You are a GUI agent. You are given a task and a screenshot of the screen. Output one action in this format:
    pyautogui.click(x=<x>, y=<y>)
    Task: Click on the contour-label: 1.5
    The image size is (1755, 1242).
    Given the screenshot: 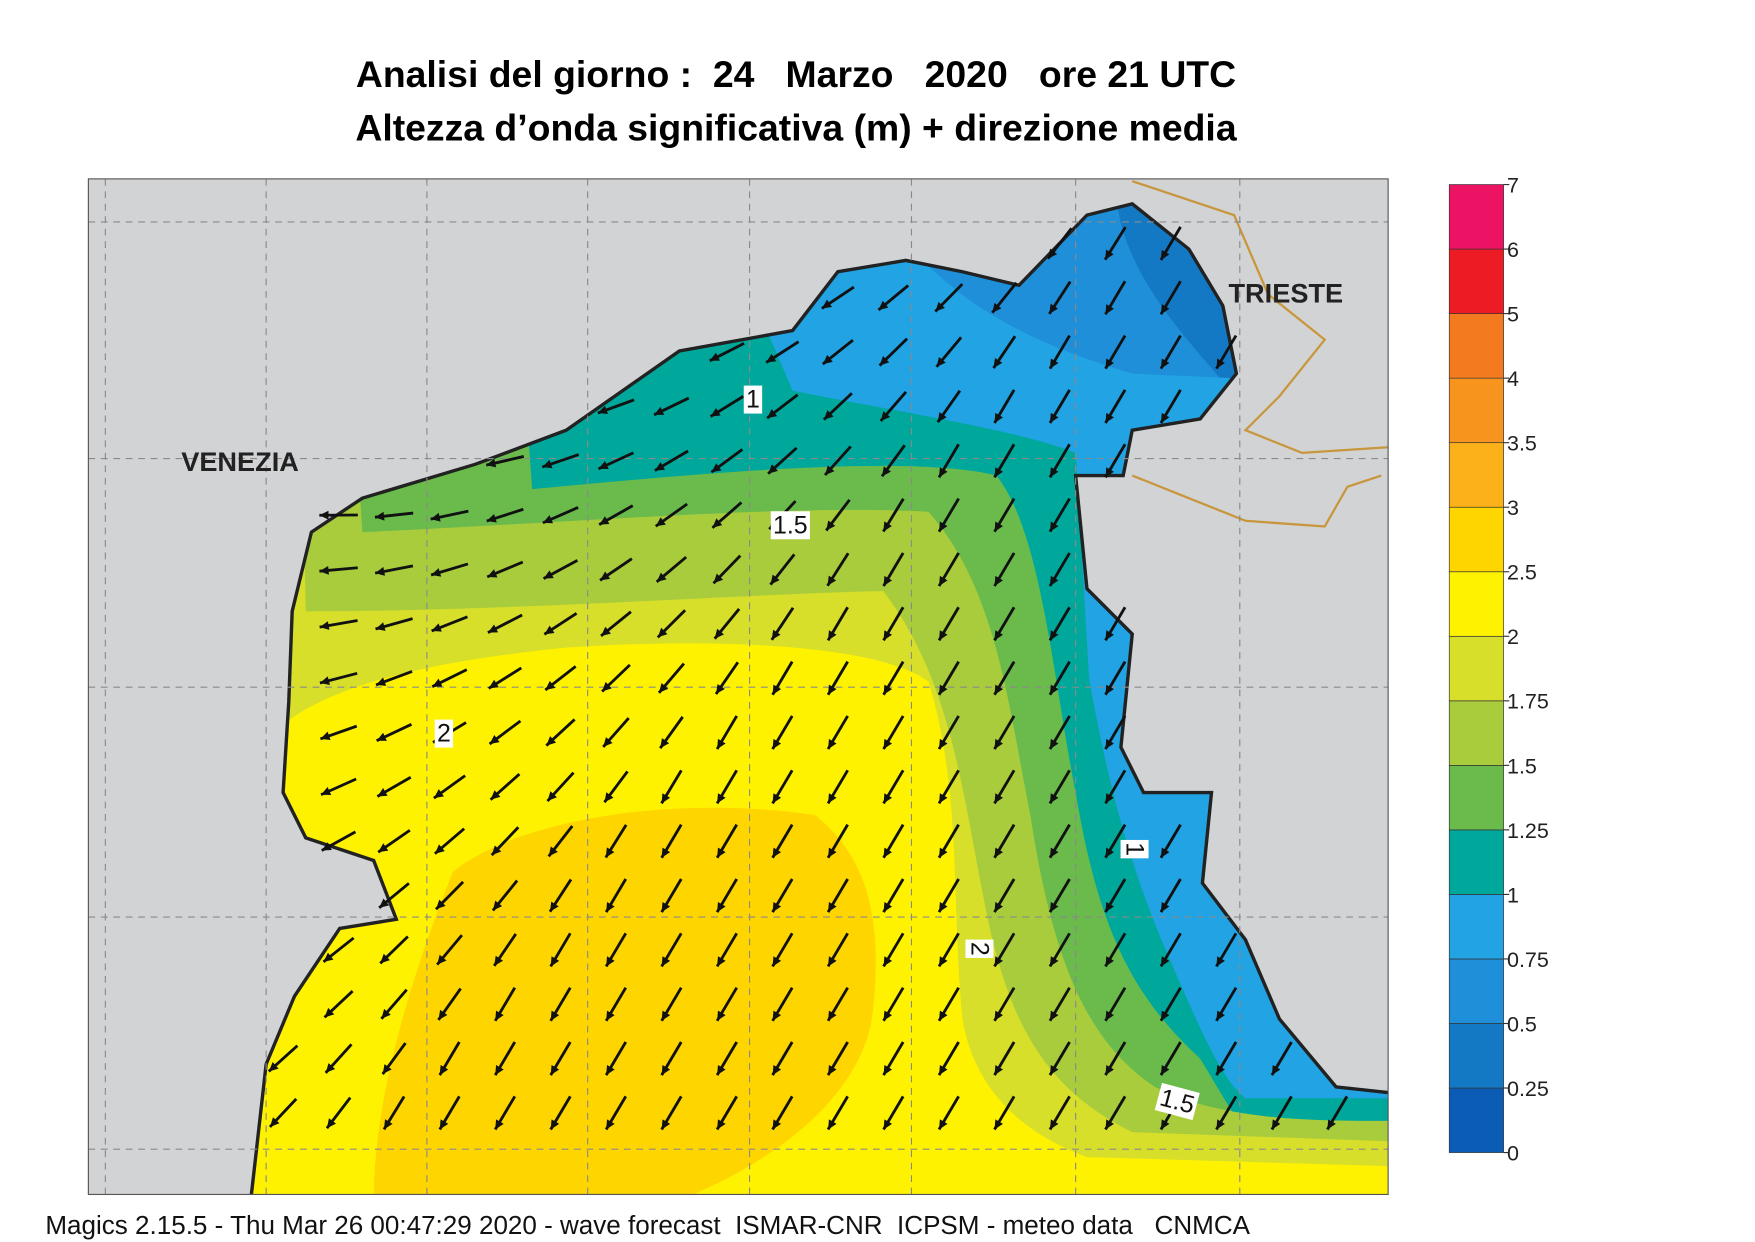 What is the action you would take?
    pyautogui.click(x=790, y=525)
    